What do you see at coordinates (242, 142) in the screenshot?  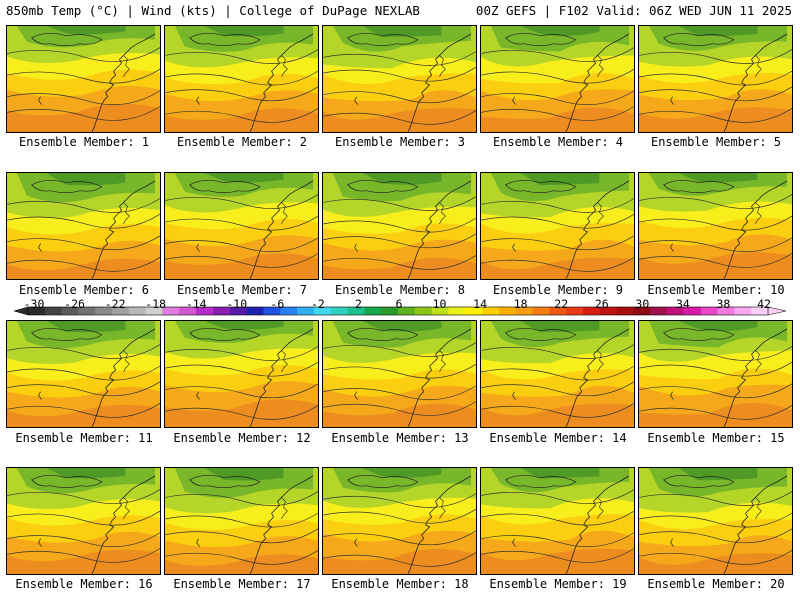 I see `ensemble-member-label: Ensemble Member: 2` at bounding box center [242, 142].